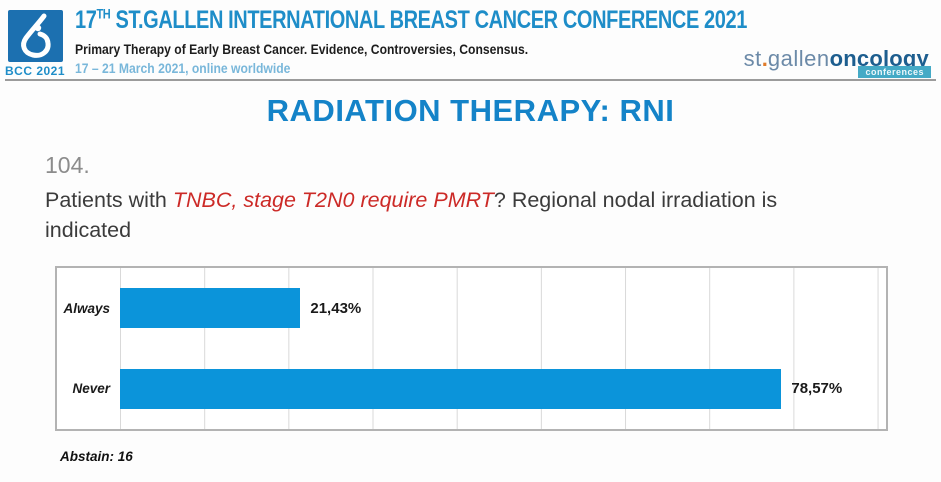  Describe the element at coordinates (752, 58) in the screenshot. I see `brand-st: st` at that location.